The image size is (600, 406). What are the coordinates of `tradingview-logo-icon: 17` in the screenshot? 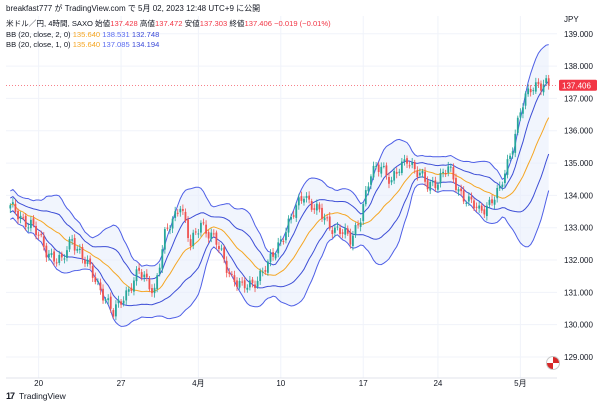 It's located at (10, 396).